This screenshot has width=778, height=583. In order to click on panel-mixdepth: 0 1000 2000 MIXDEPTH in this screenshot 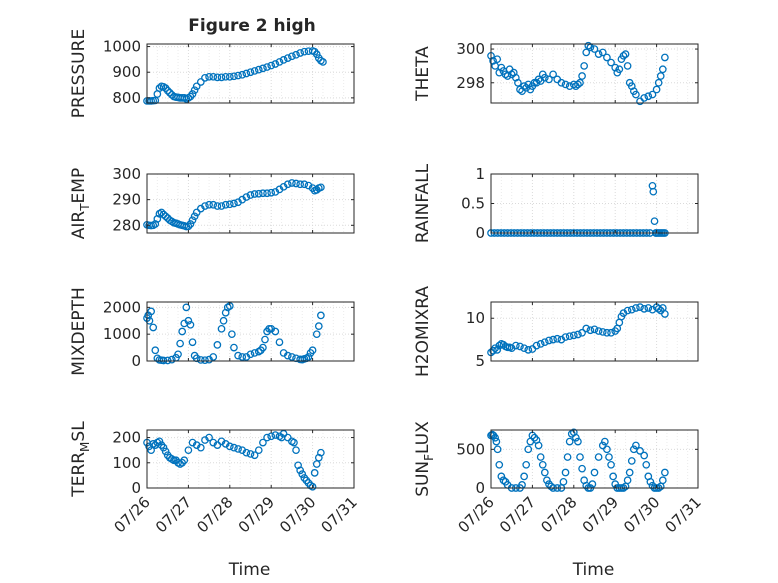, I will do `click(212, 331)`.